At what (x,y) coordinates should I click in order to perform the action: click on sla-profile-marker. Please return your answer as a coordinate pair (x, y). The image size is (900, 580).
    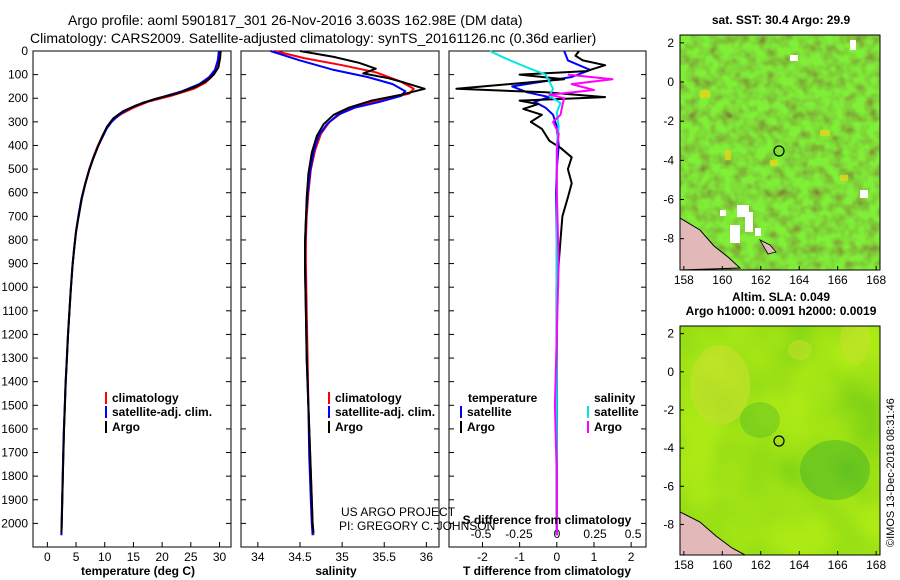
    Looking at the image, I should click on (779, 441).